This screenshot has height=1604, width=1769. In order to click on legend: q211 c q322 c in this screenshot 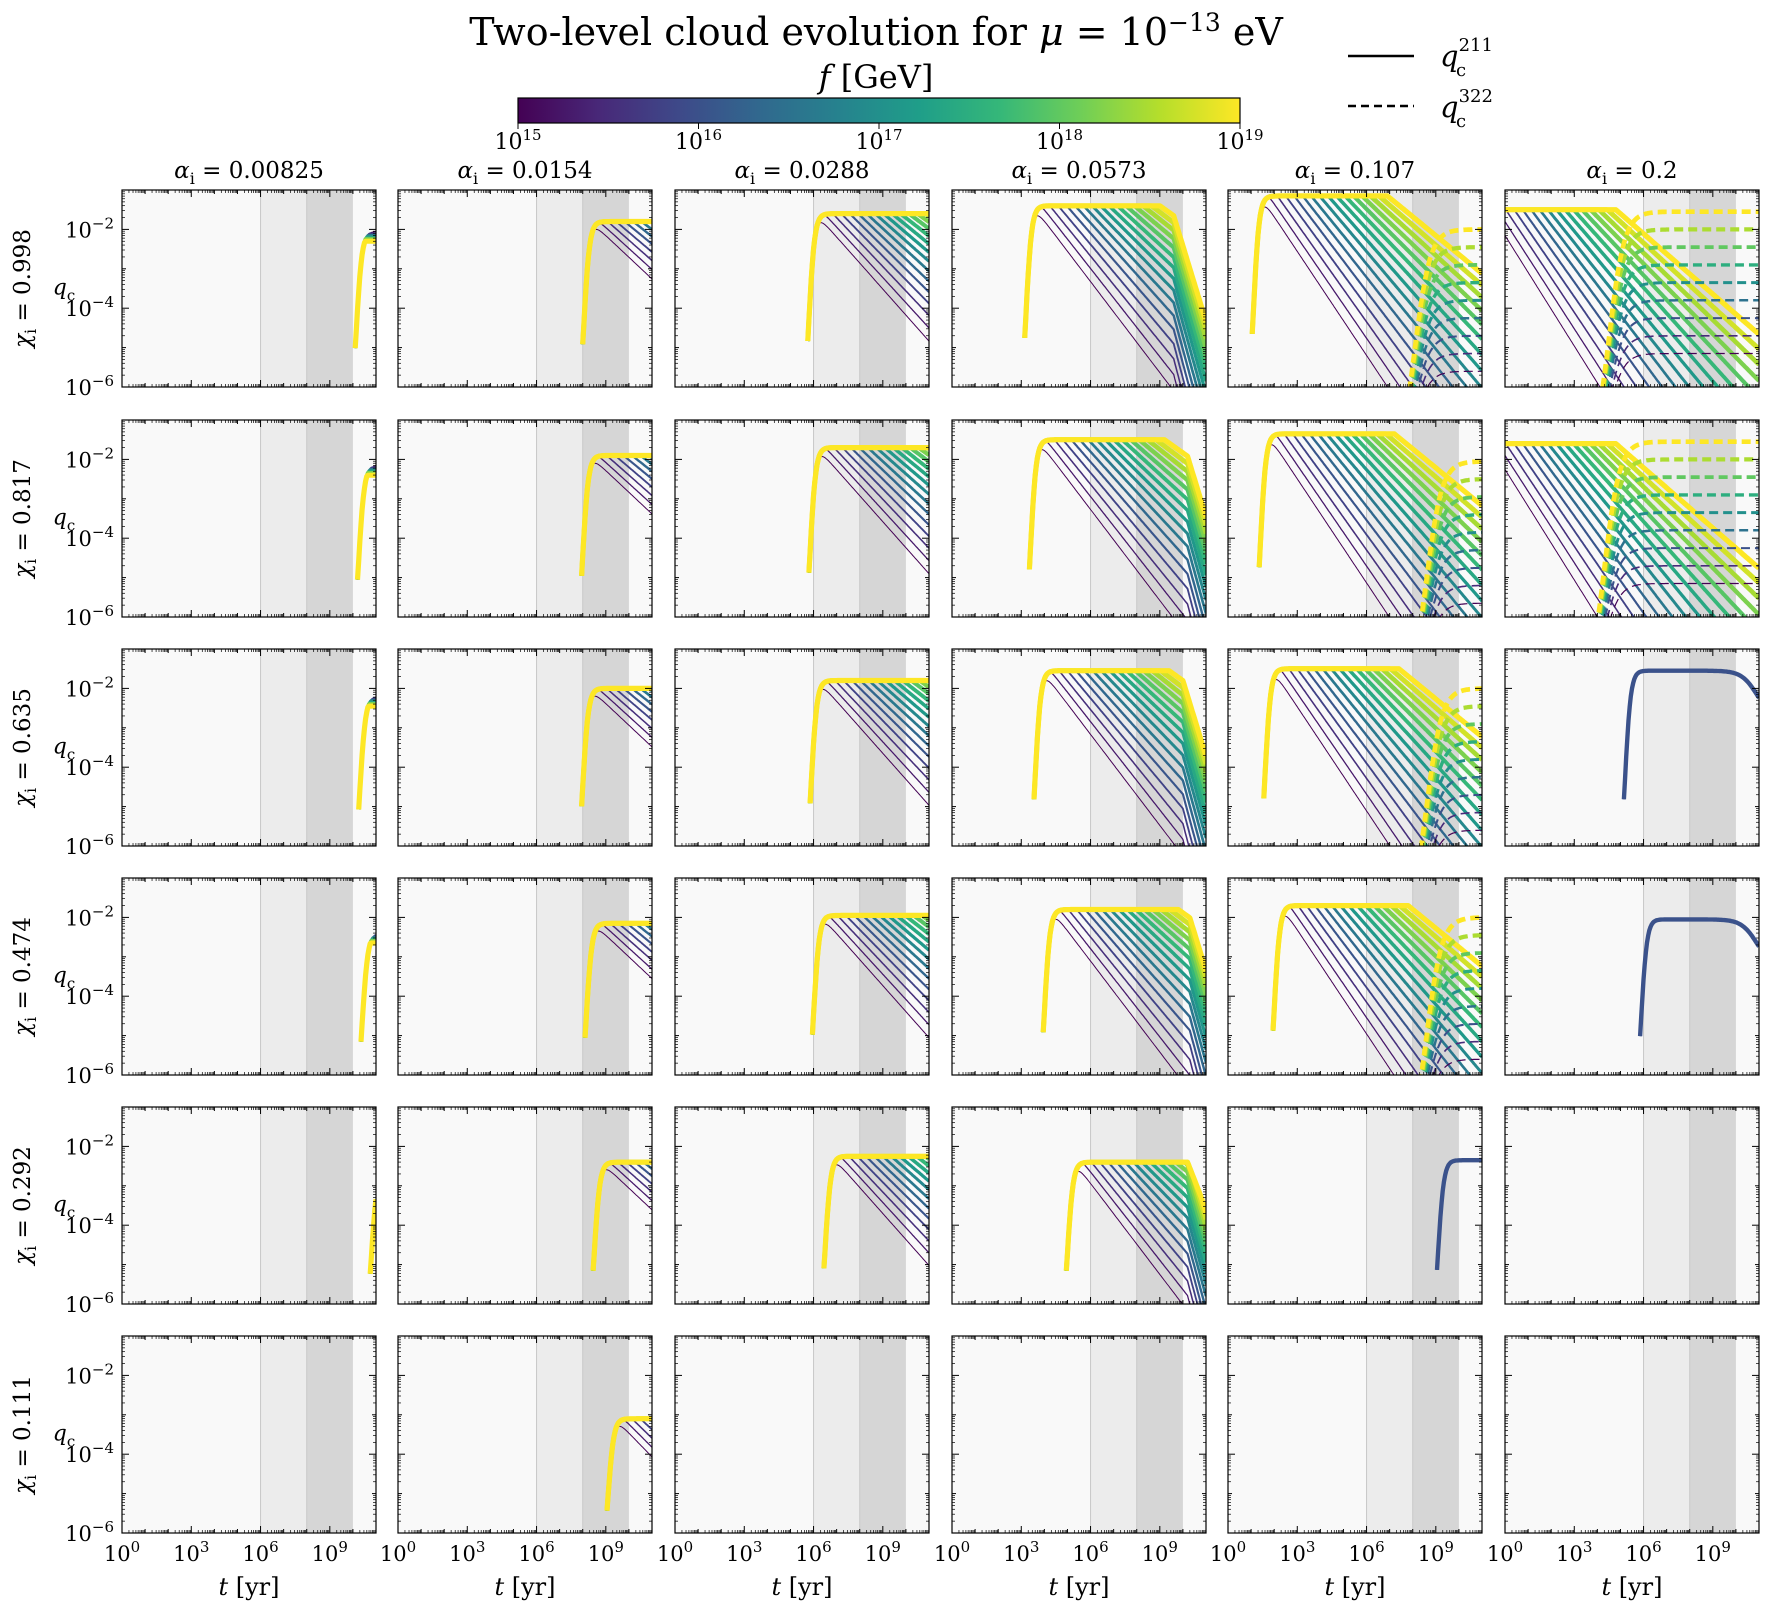, I will do `click(1420, 83)`.